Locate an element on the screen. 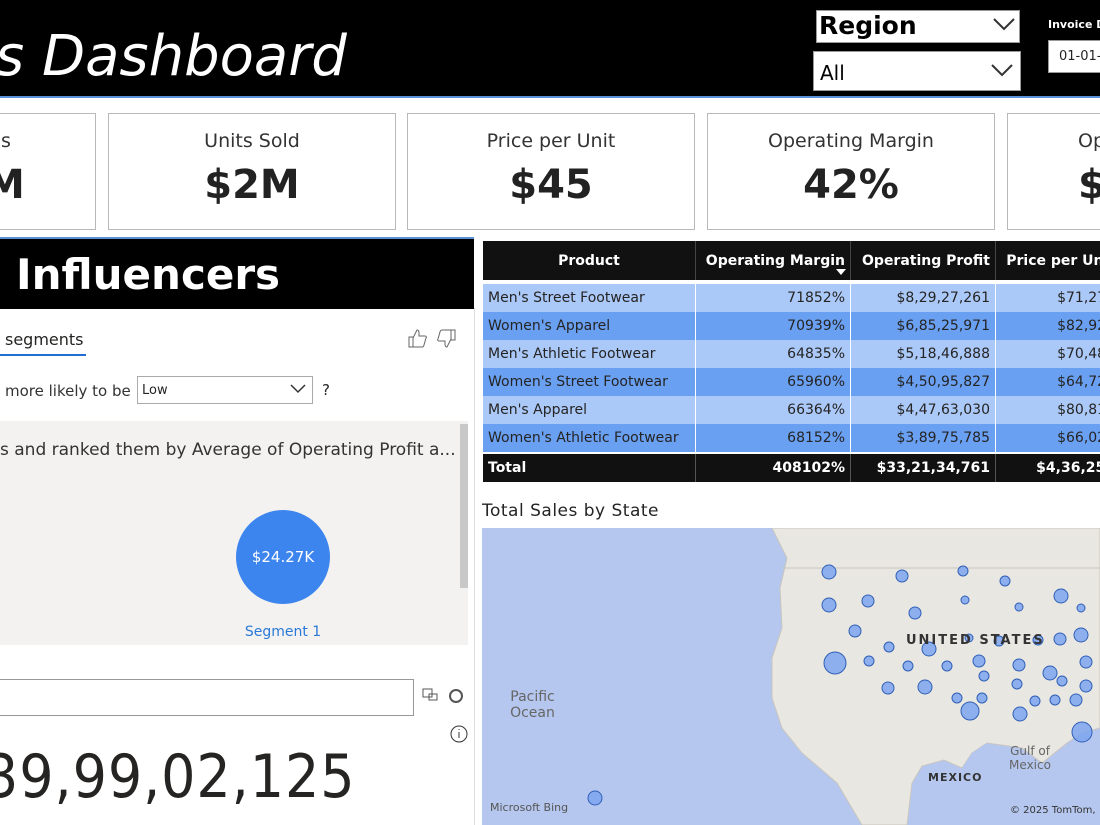  influencer-header is located at coordinates (237, 273).